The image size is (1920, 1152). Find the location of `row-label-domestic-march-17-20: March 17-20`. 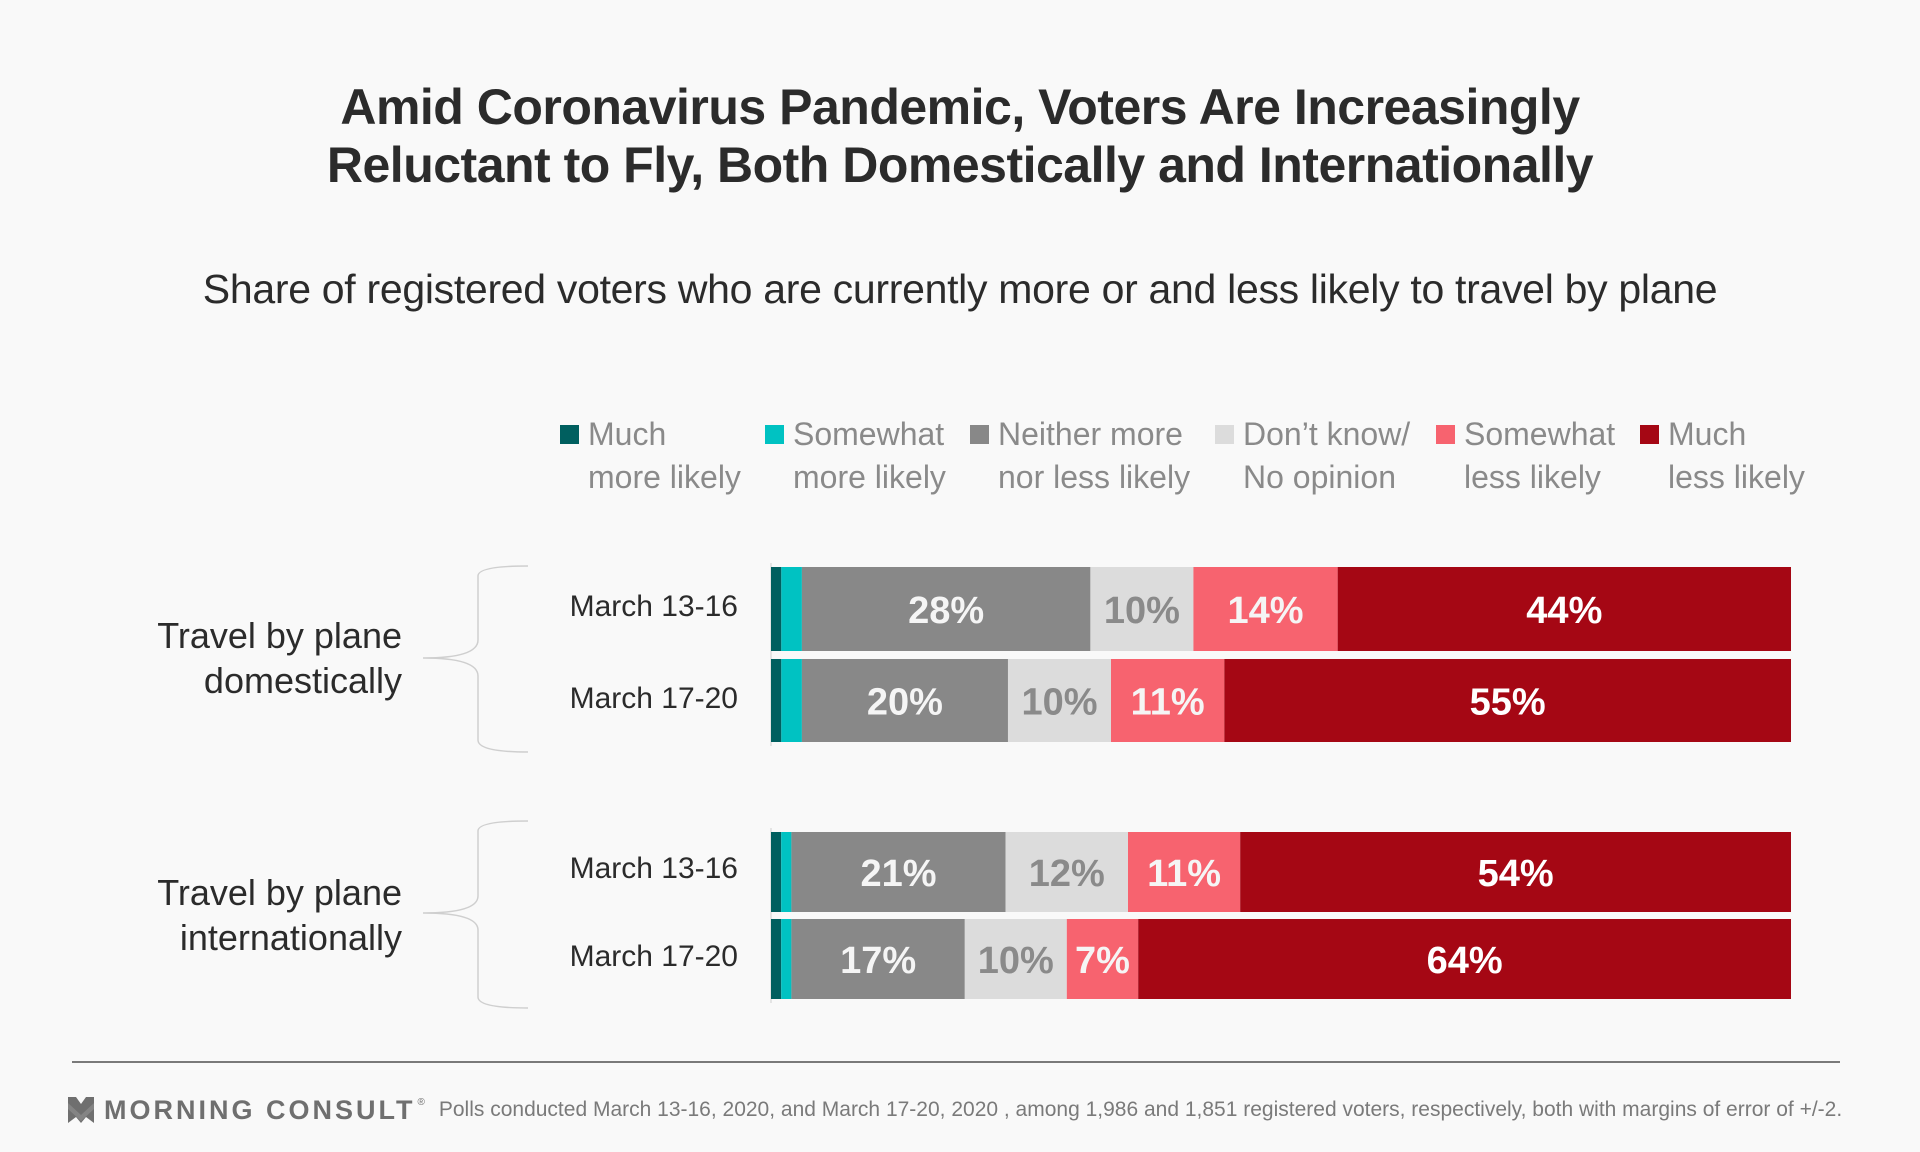

row-label-domestic-march-17-20: March 17-20 is located at coordinates (653, 698).